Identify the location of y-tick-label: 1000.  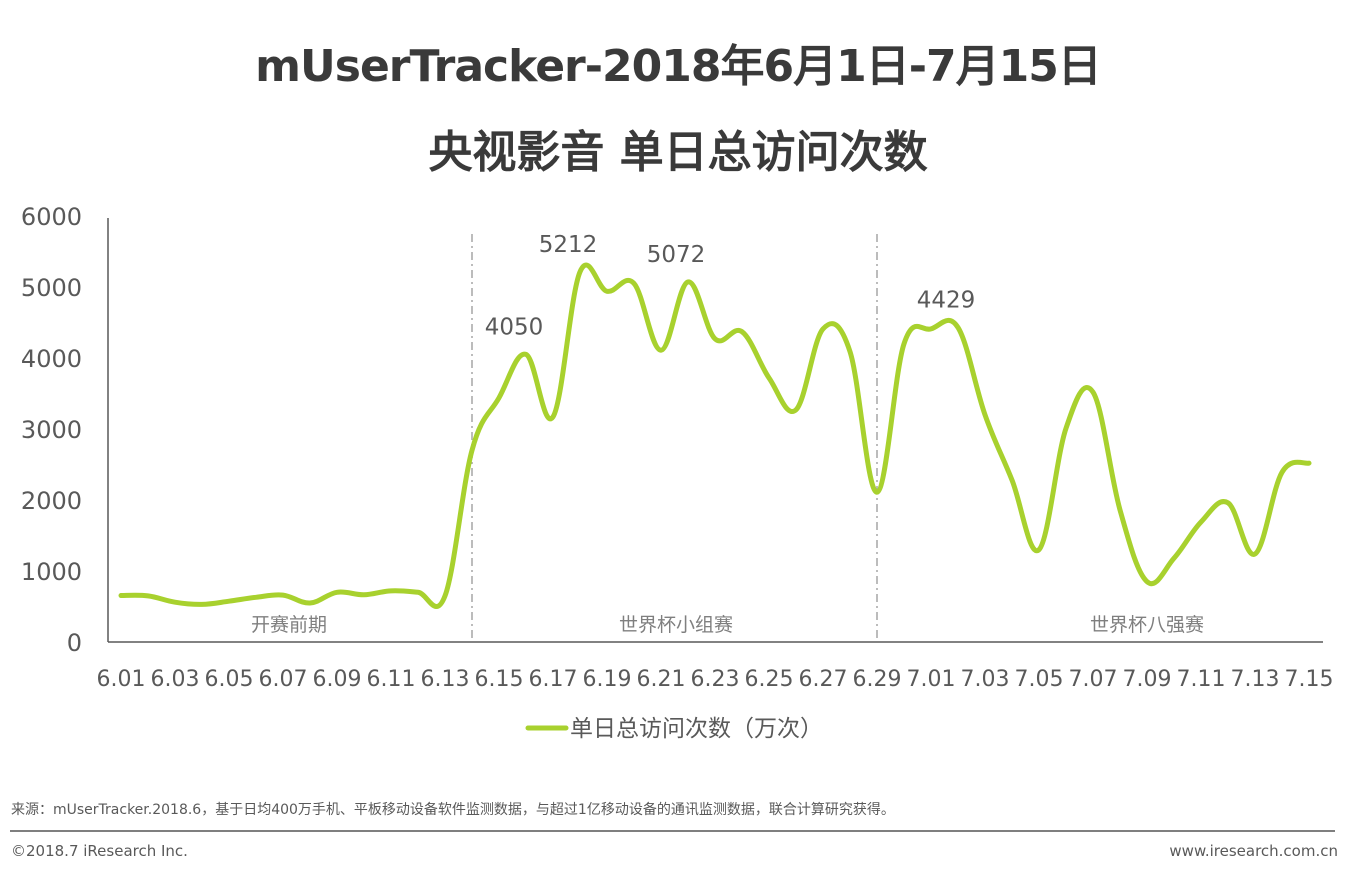
(51, 572).